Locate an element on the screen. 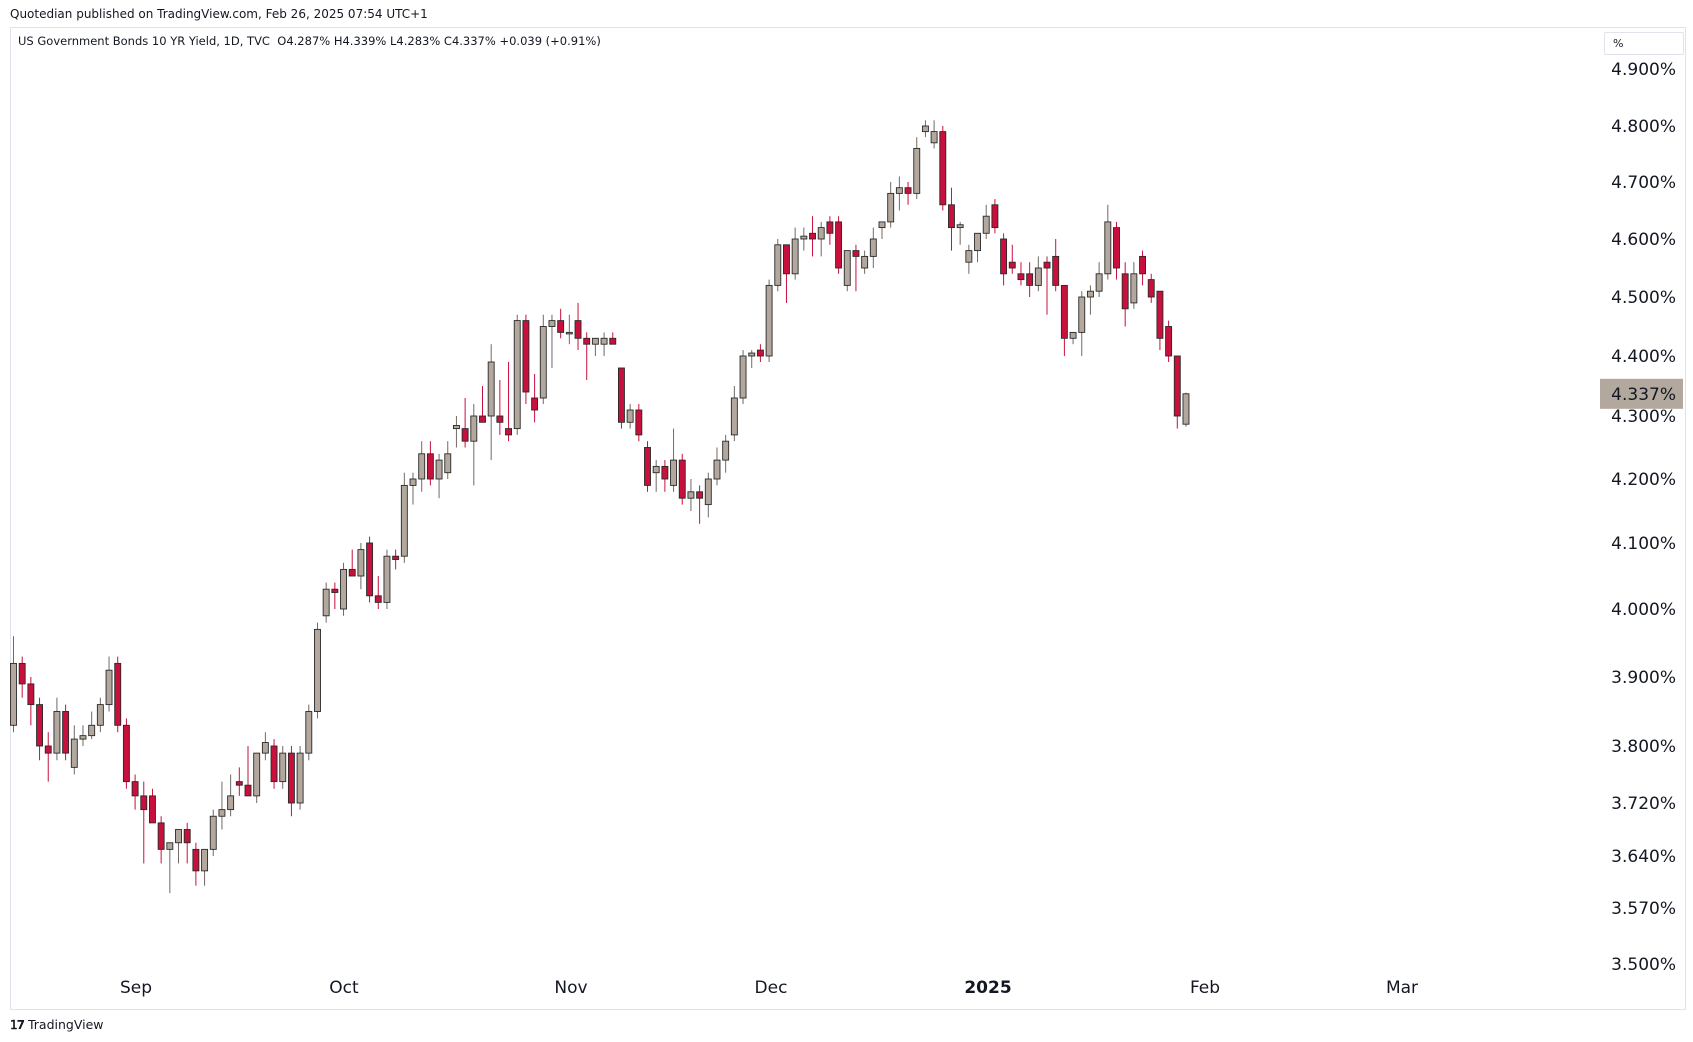 The width and height of the screenshot is (1693, 1042). tradingview-logo: 𝟣7 TradingView is located at coordinates (57, 1024).